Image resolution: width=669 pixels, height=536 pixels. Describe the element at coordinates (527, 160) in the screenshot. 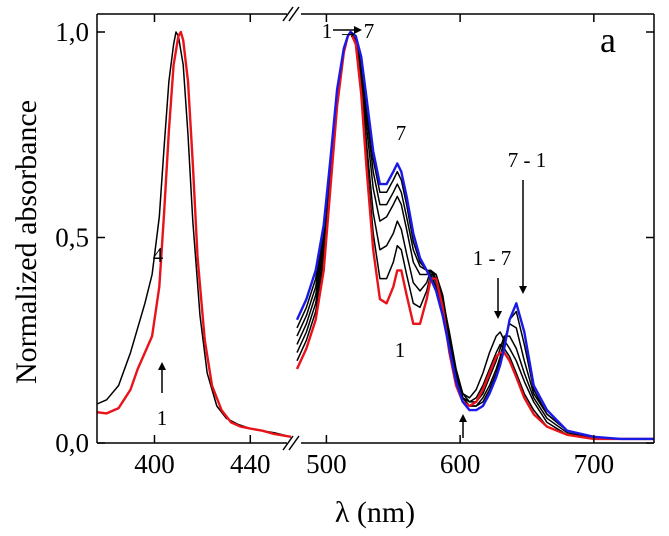

I see `annotation-q-7-1: 7 - 1` at that location.